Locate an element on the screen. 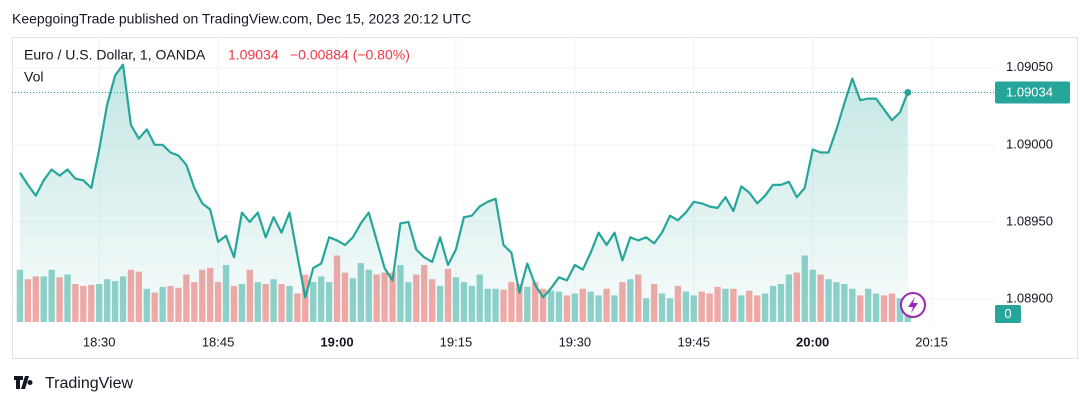 The height and width of the screenshot is (412, 1090). price-change: −0.00884 (−0.80%) is located at coordinates (350, 55).